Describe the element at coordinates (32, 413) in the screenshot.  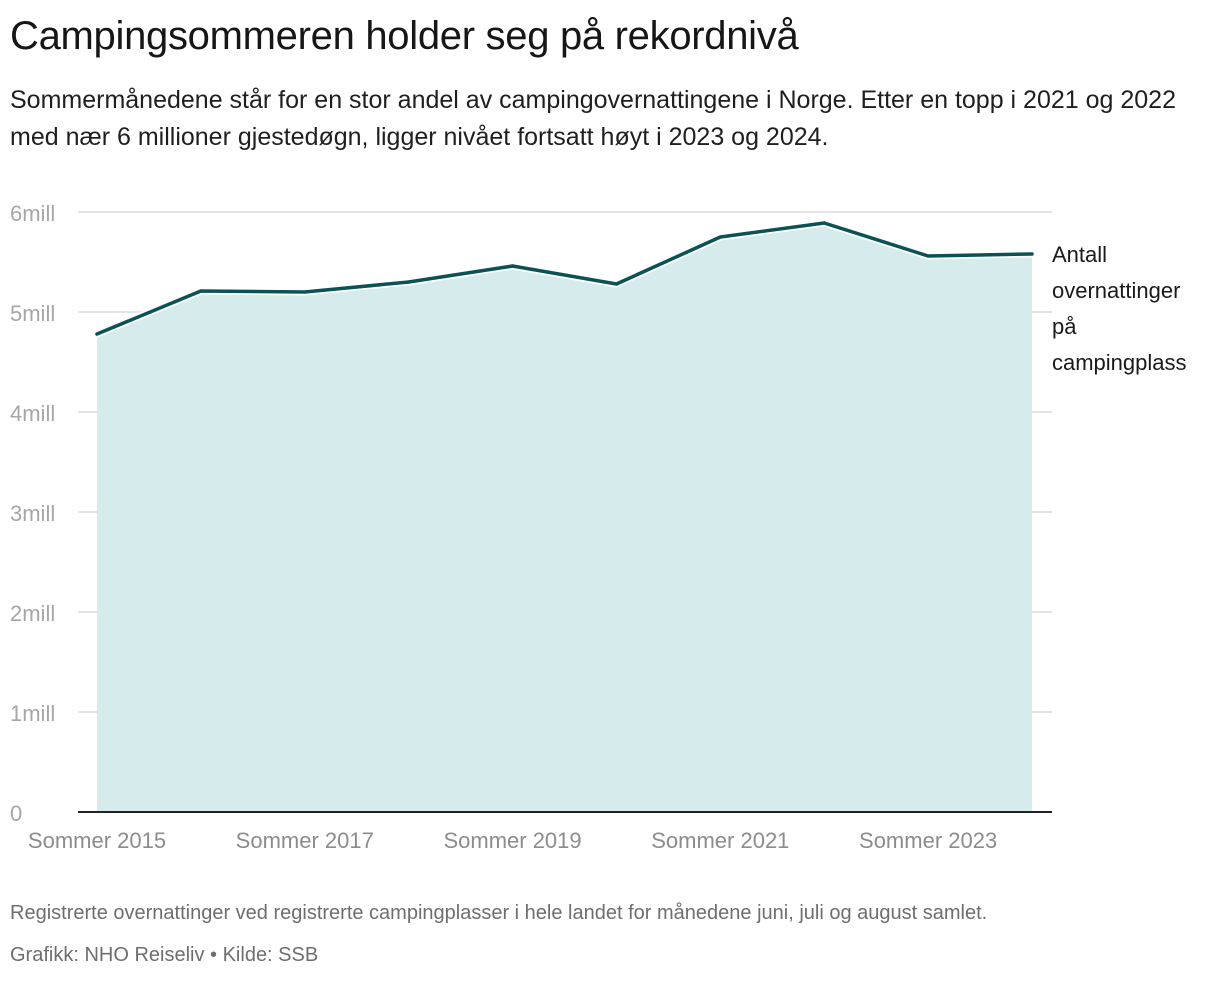
I see `y-tick-label: 4mill` at that location.